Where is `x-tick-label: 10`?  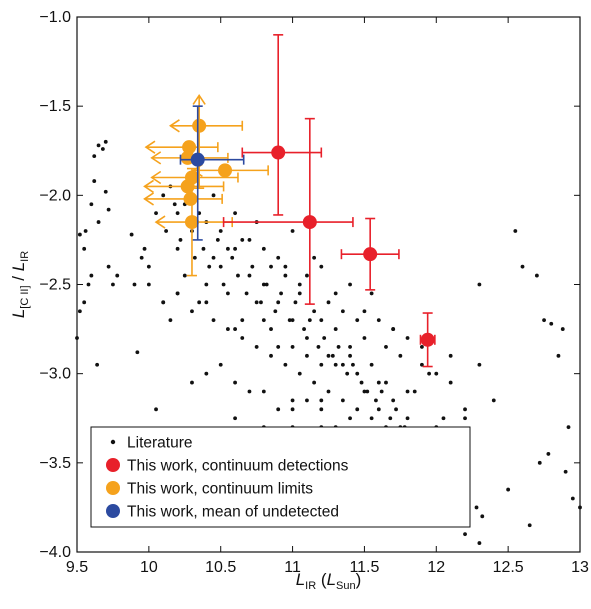
x-tick-label: 10 is located at coordinates (149, 567).